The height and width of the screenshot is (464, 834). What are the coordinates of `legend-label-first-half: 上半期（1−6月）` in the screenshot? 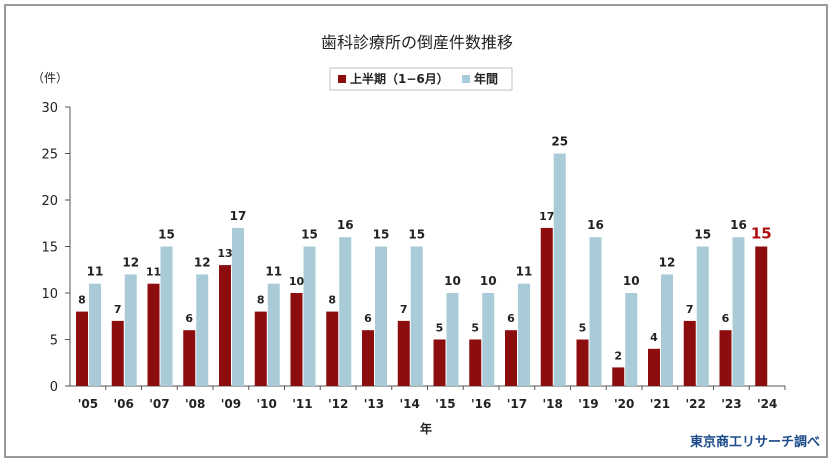 It's located at (399, 78).